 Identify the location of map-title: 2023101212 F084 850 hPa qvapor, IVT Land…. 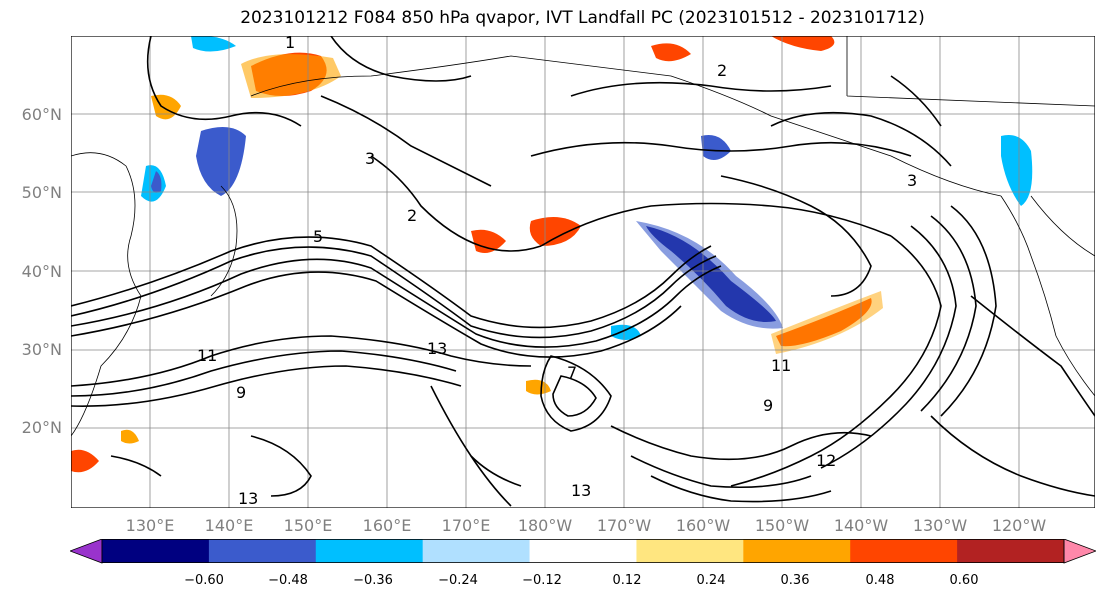
(582, 18).